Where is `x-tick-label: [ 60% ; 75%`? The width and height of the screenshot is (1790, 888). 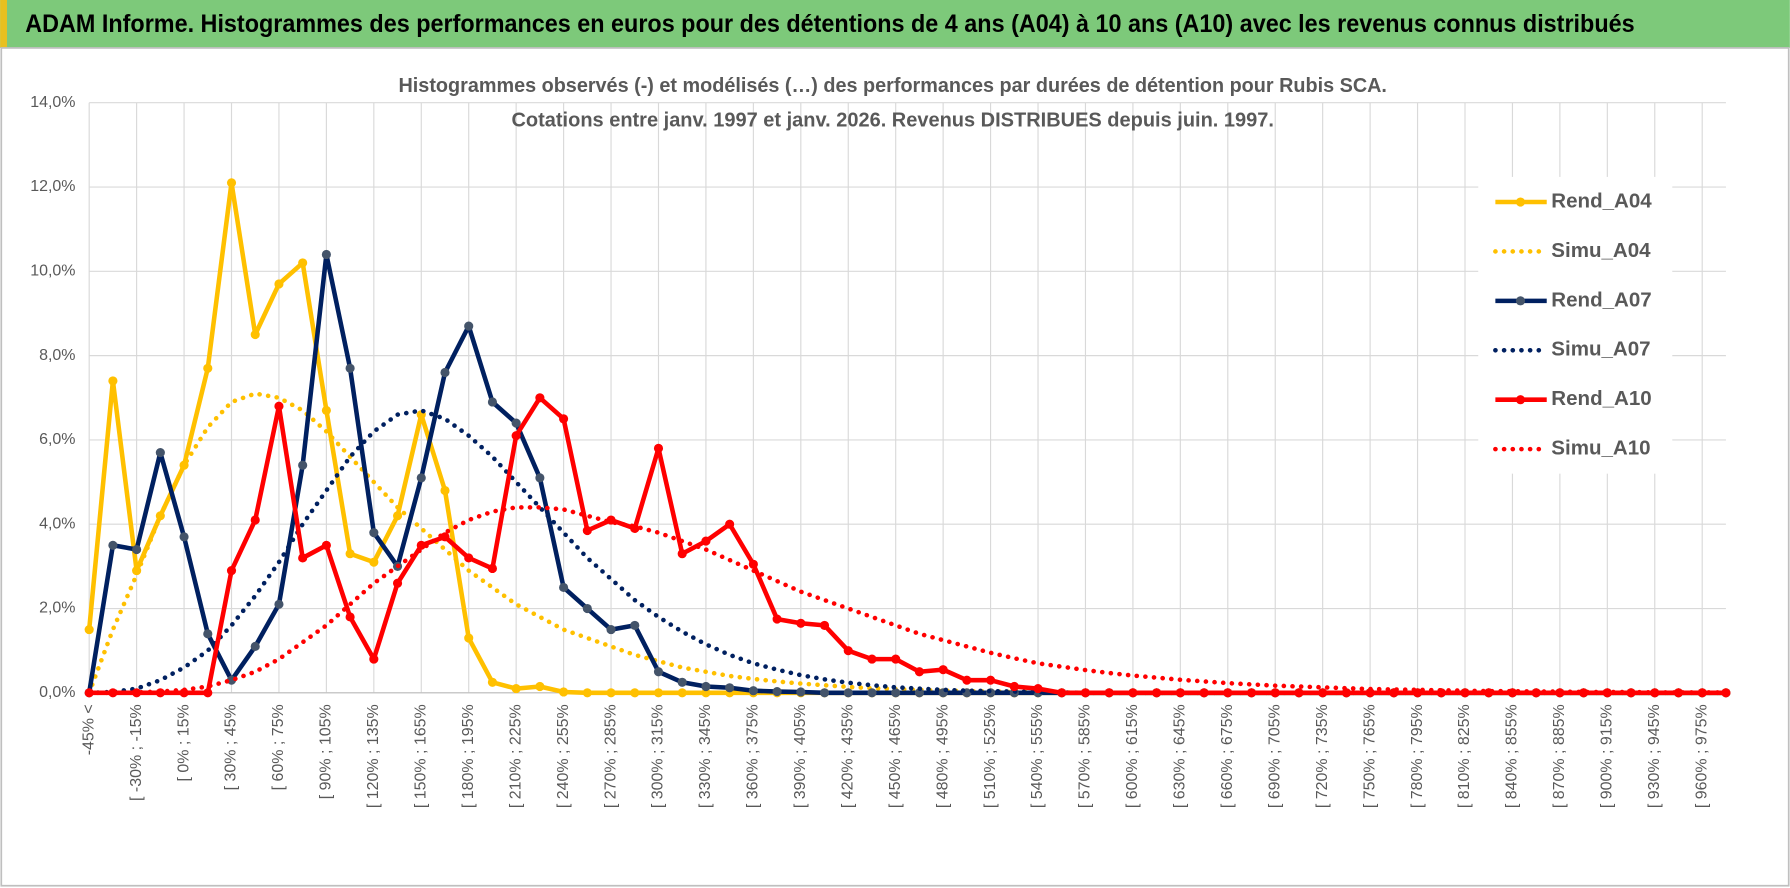
x-tick-label: [ 60% ; 75% is located at coordinates (278, 747).